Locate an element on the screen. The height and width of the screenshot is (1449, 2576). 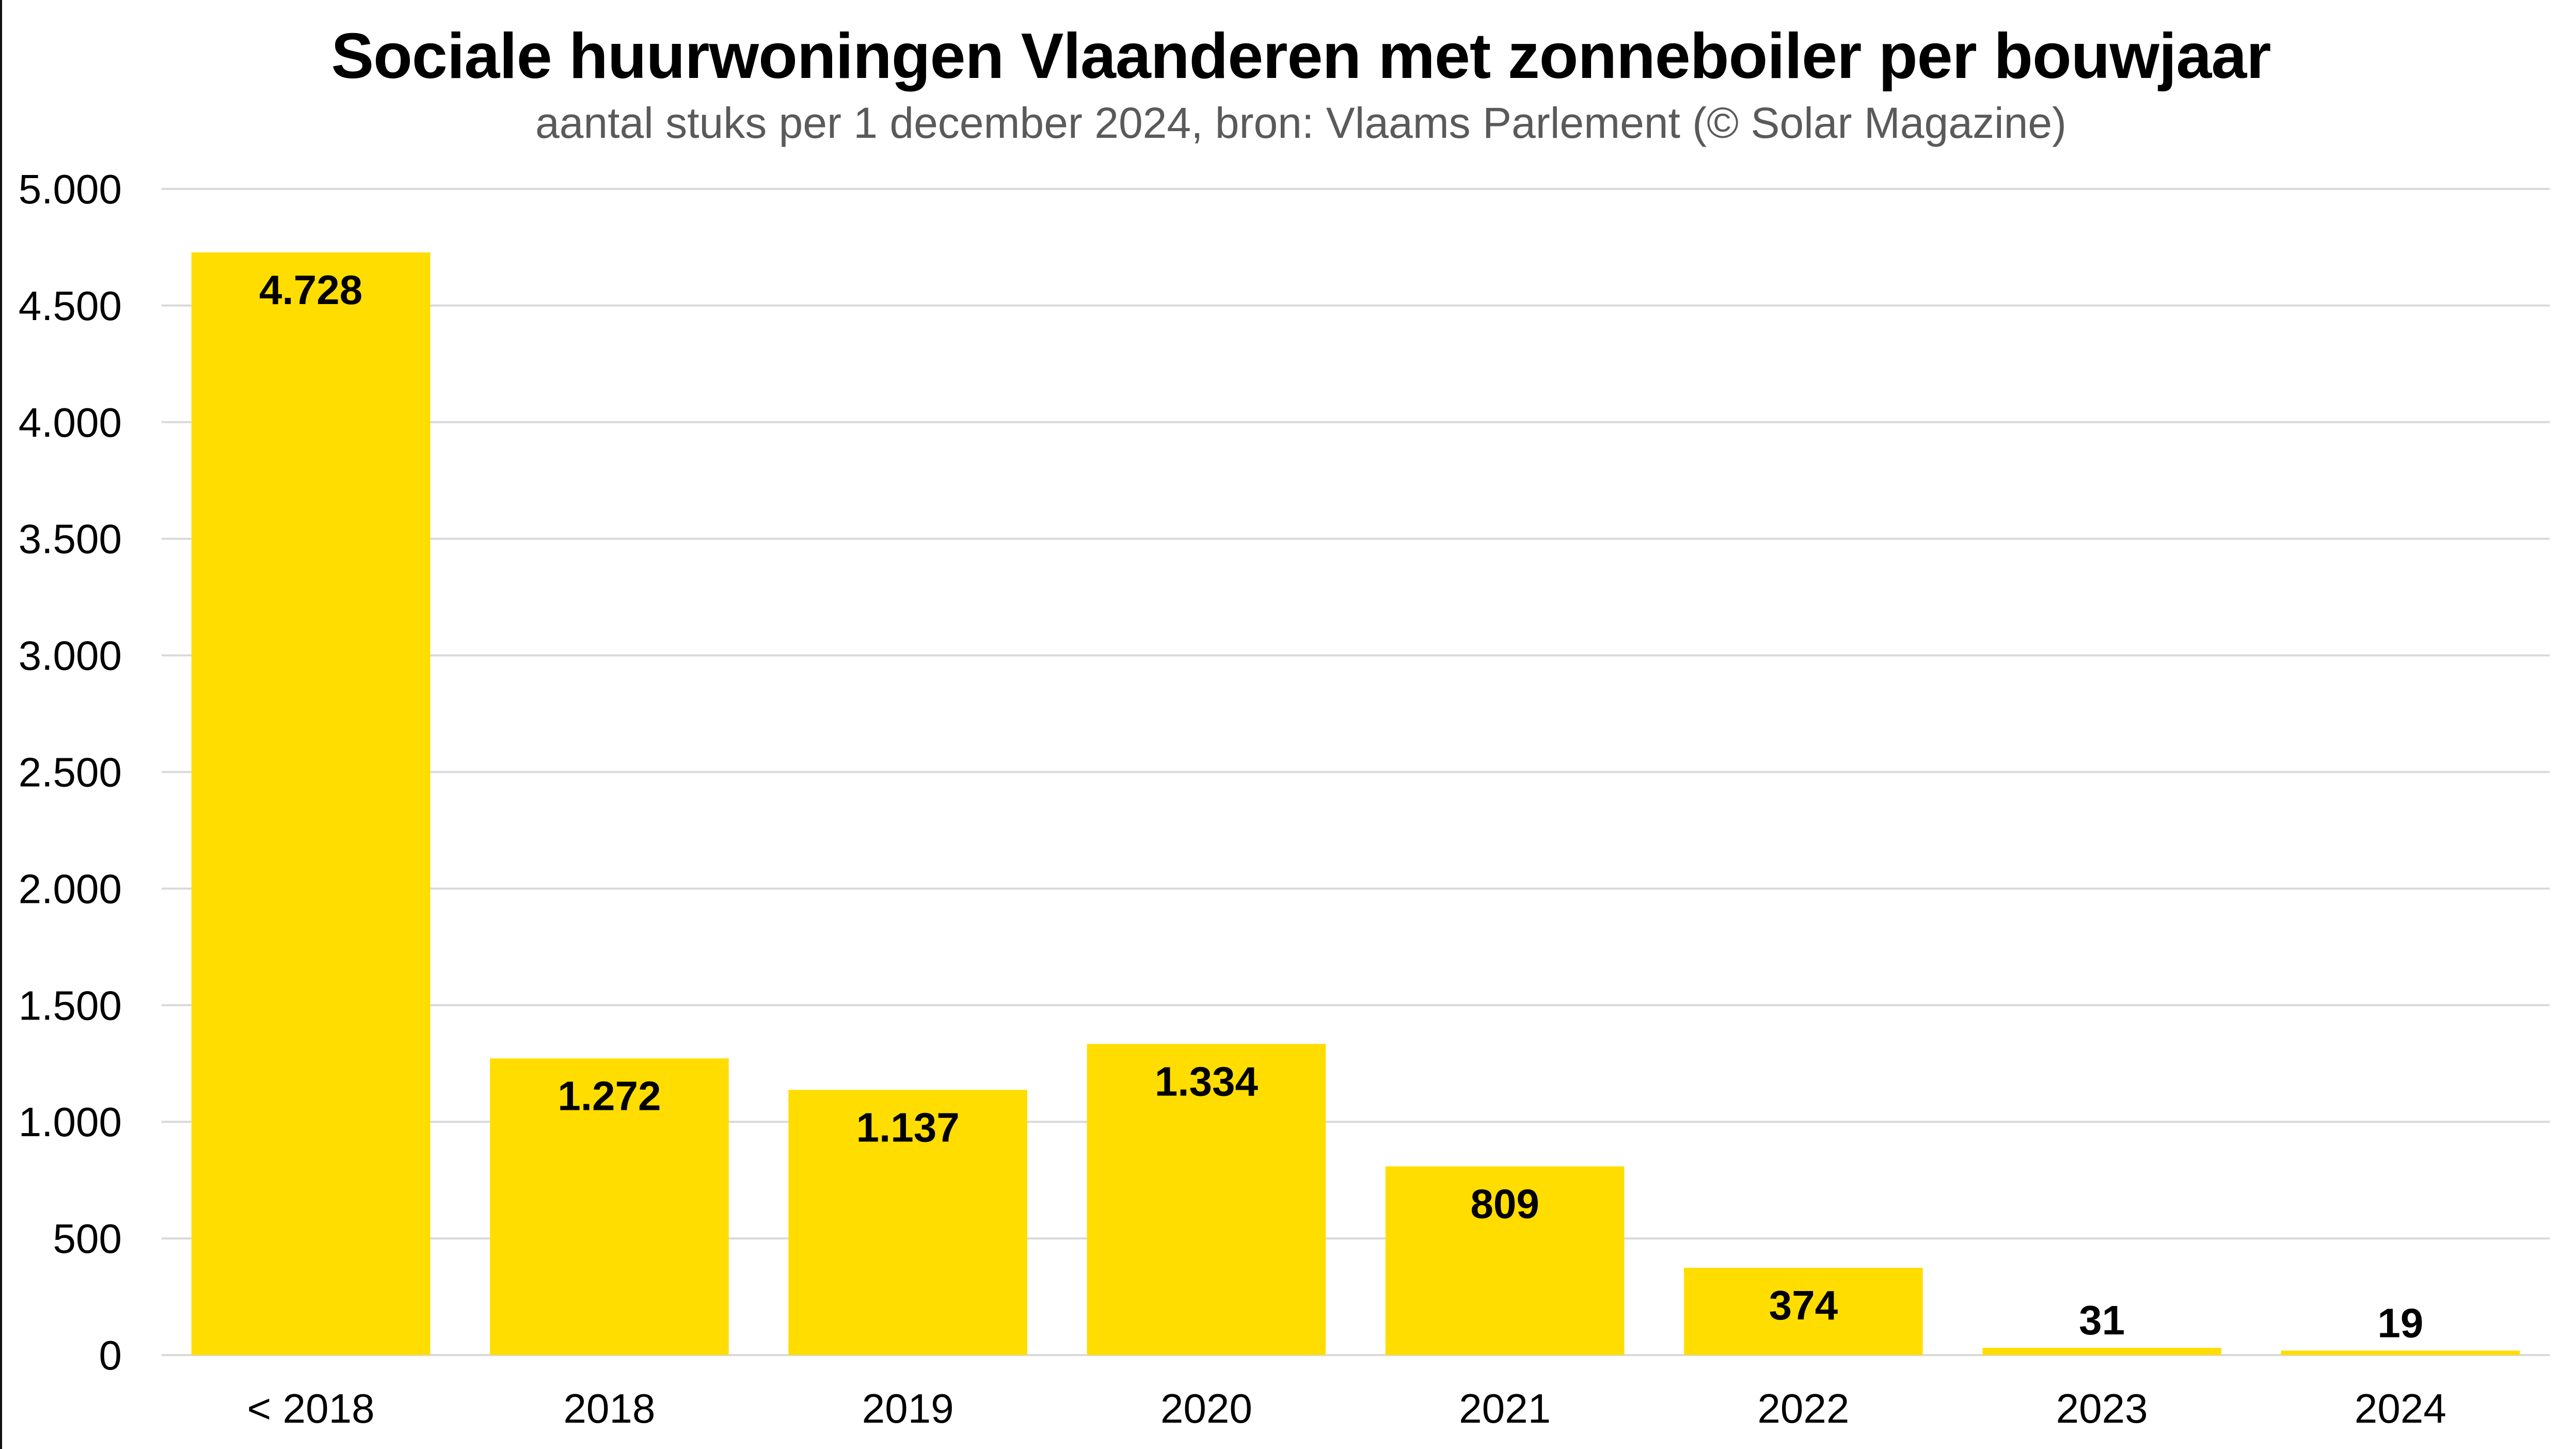
y-tick-label: 0 is located at coordinates (110, 1355).